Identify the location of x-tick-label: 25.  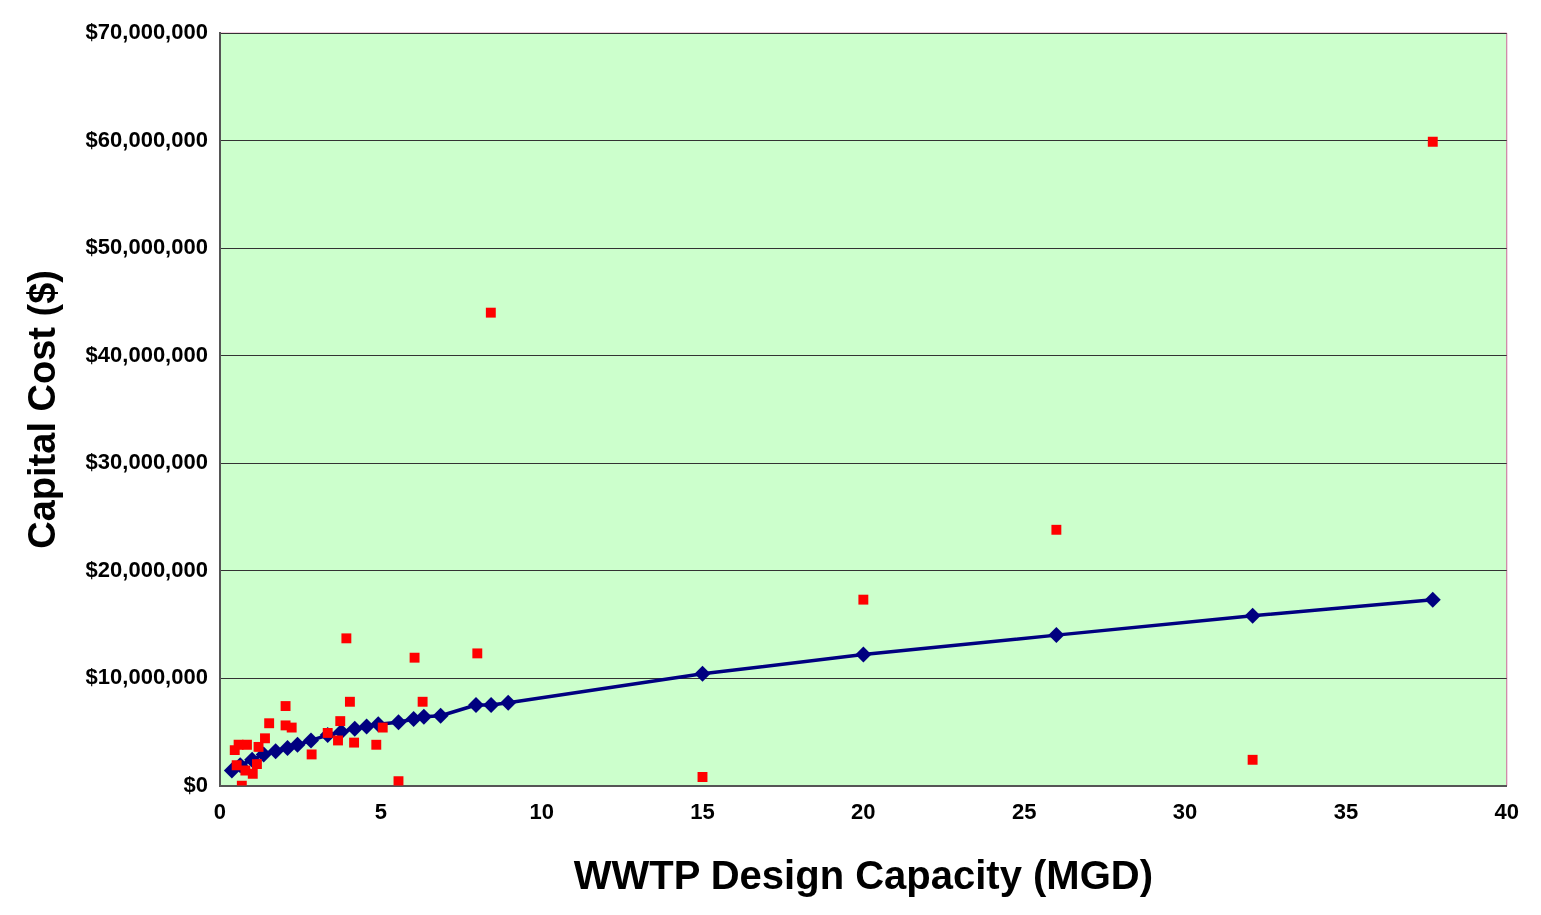
(1024, 811).